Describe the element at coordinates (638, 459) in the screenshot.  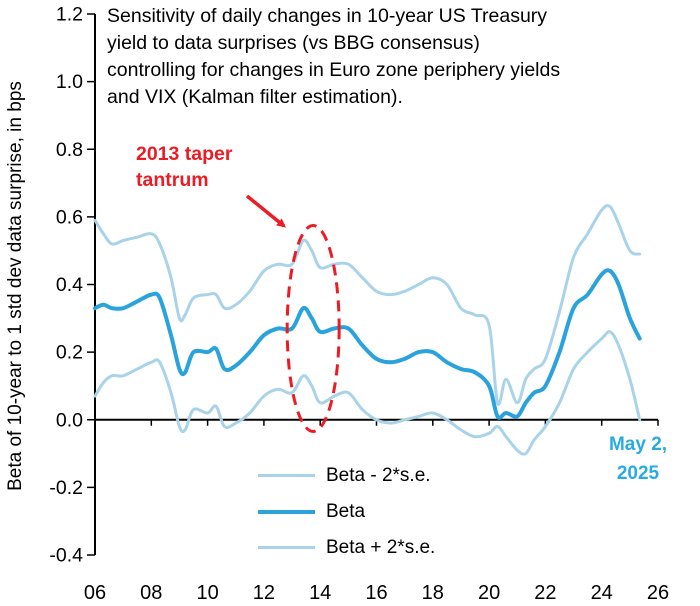
I see `date-annotation: May 2, 2025` at that location.